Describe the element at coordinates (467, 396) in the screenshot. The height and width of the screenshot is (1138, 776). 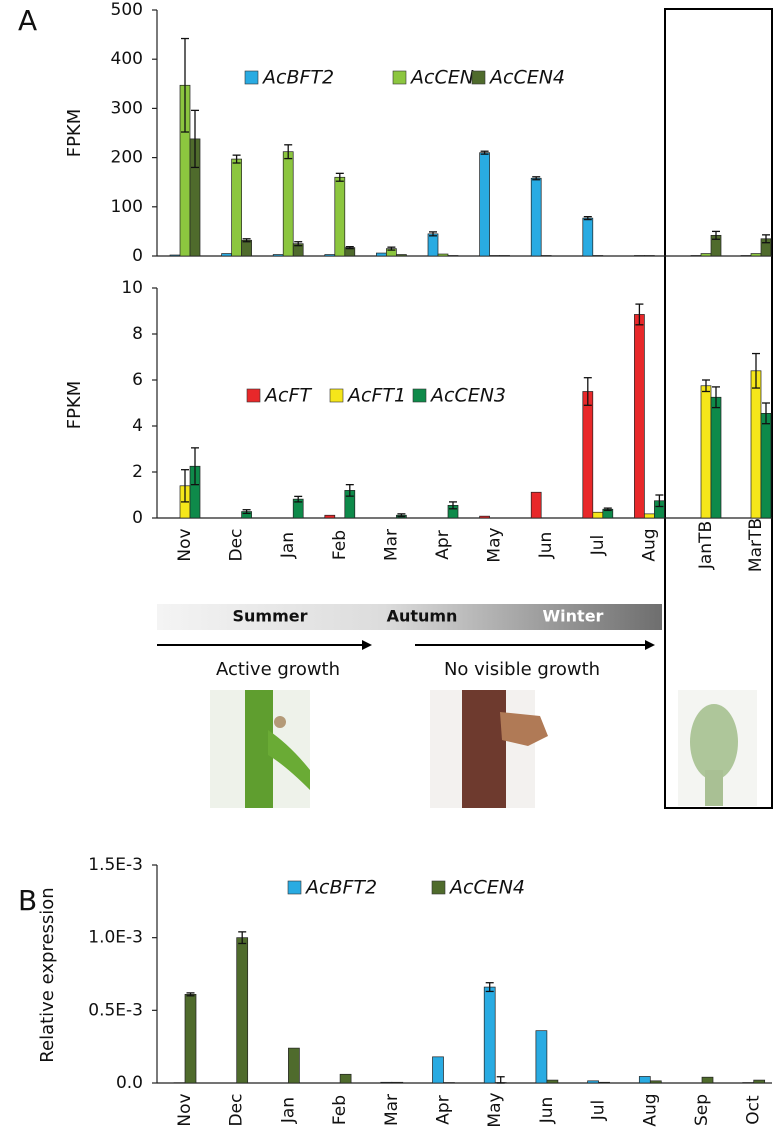
I see `legend-label: AcCEN3` at that location.